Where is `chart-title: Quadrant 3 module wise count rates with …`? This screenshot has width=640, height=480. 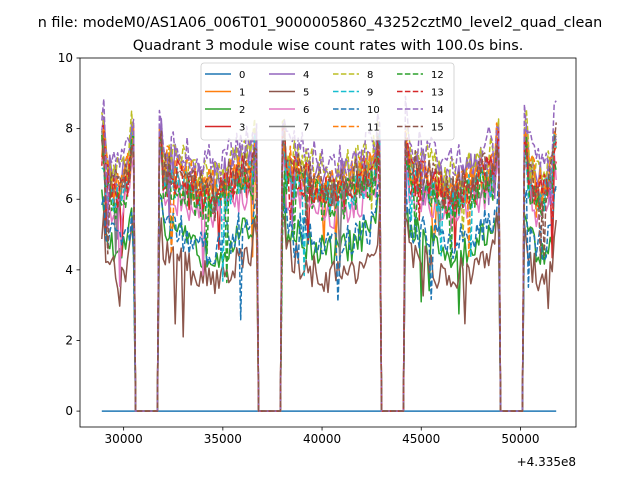
chart-title: Quadrant 3 module wise count rates with … is located at coordinates (328, 46).